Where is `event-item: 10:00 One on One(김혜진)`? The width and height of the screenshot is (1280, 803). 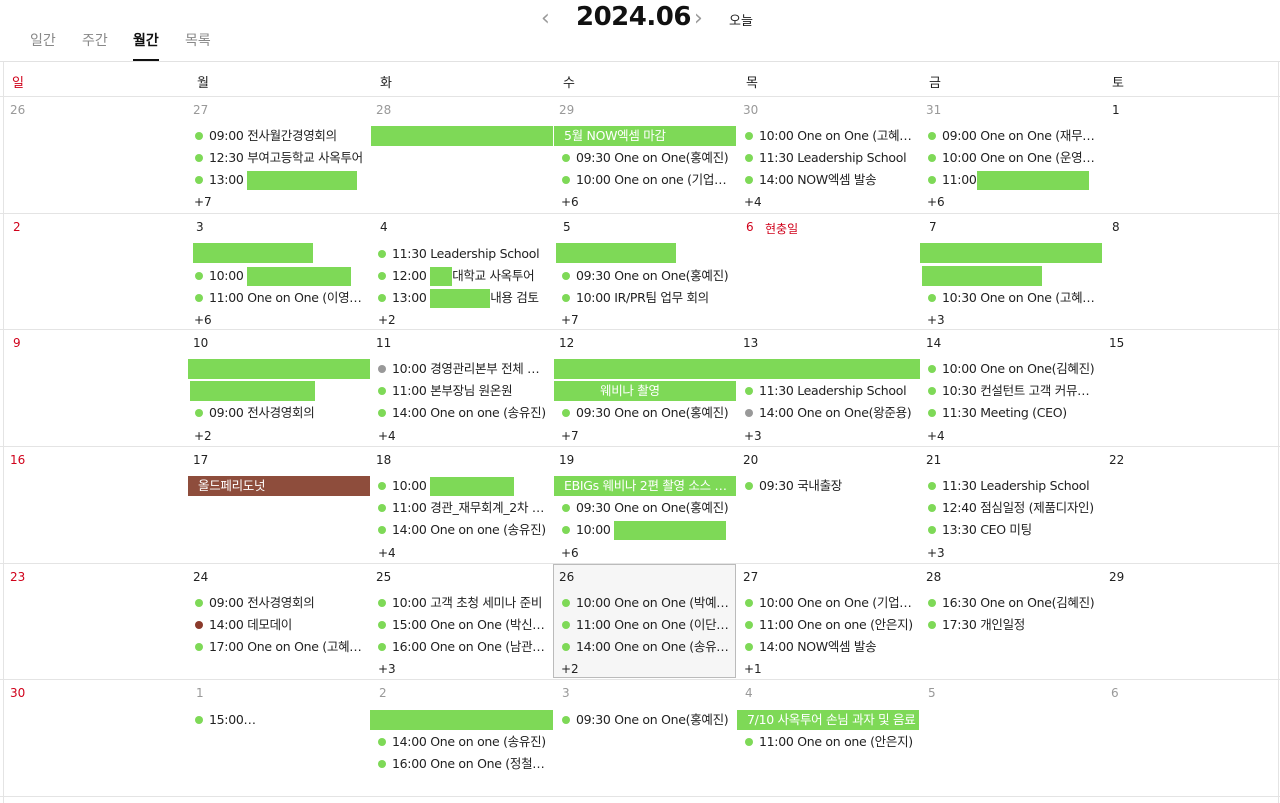 event-item: 10:00 One on One(김혜진) is located at coordinates (1013, 369).